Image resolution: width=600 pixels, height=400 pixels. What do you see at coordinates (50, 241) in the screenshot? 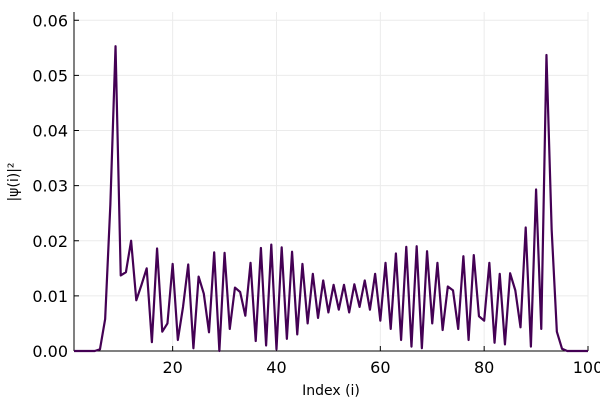
I see `y-tick-label-2: 0.02` at bounding box center [50, 241].